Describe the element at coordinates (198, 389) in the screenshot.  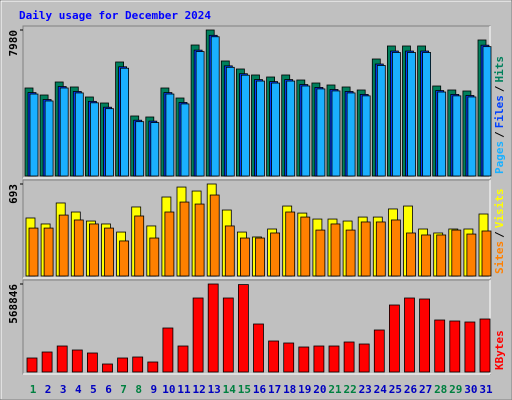
I see `x-tick-label: 12` at that location.